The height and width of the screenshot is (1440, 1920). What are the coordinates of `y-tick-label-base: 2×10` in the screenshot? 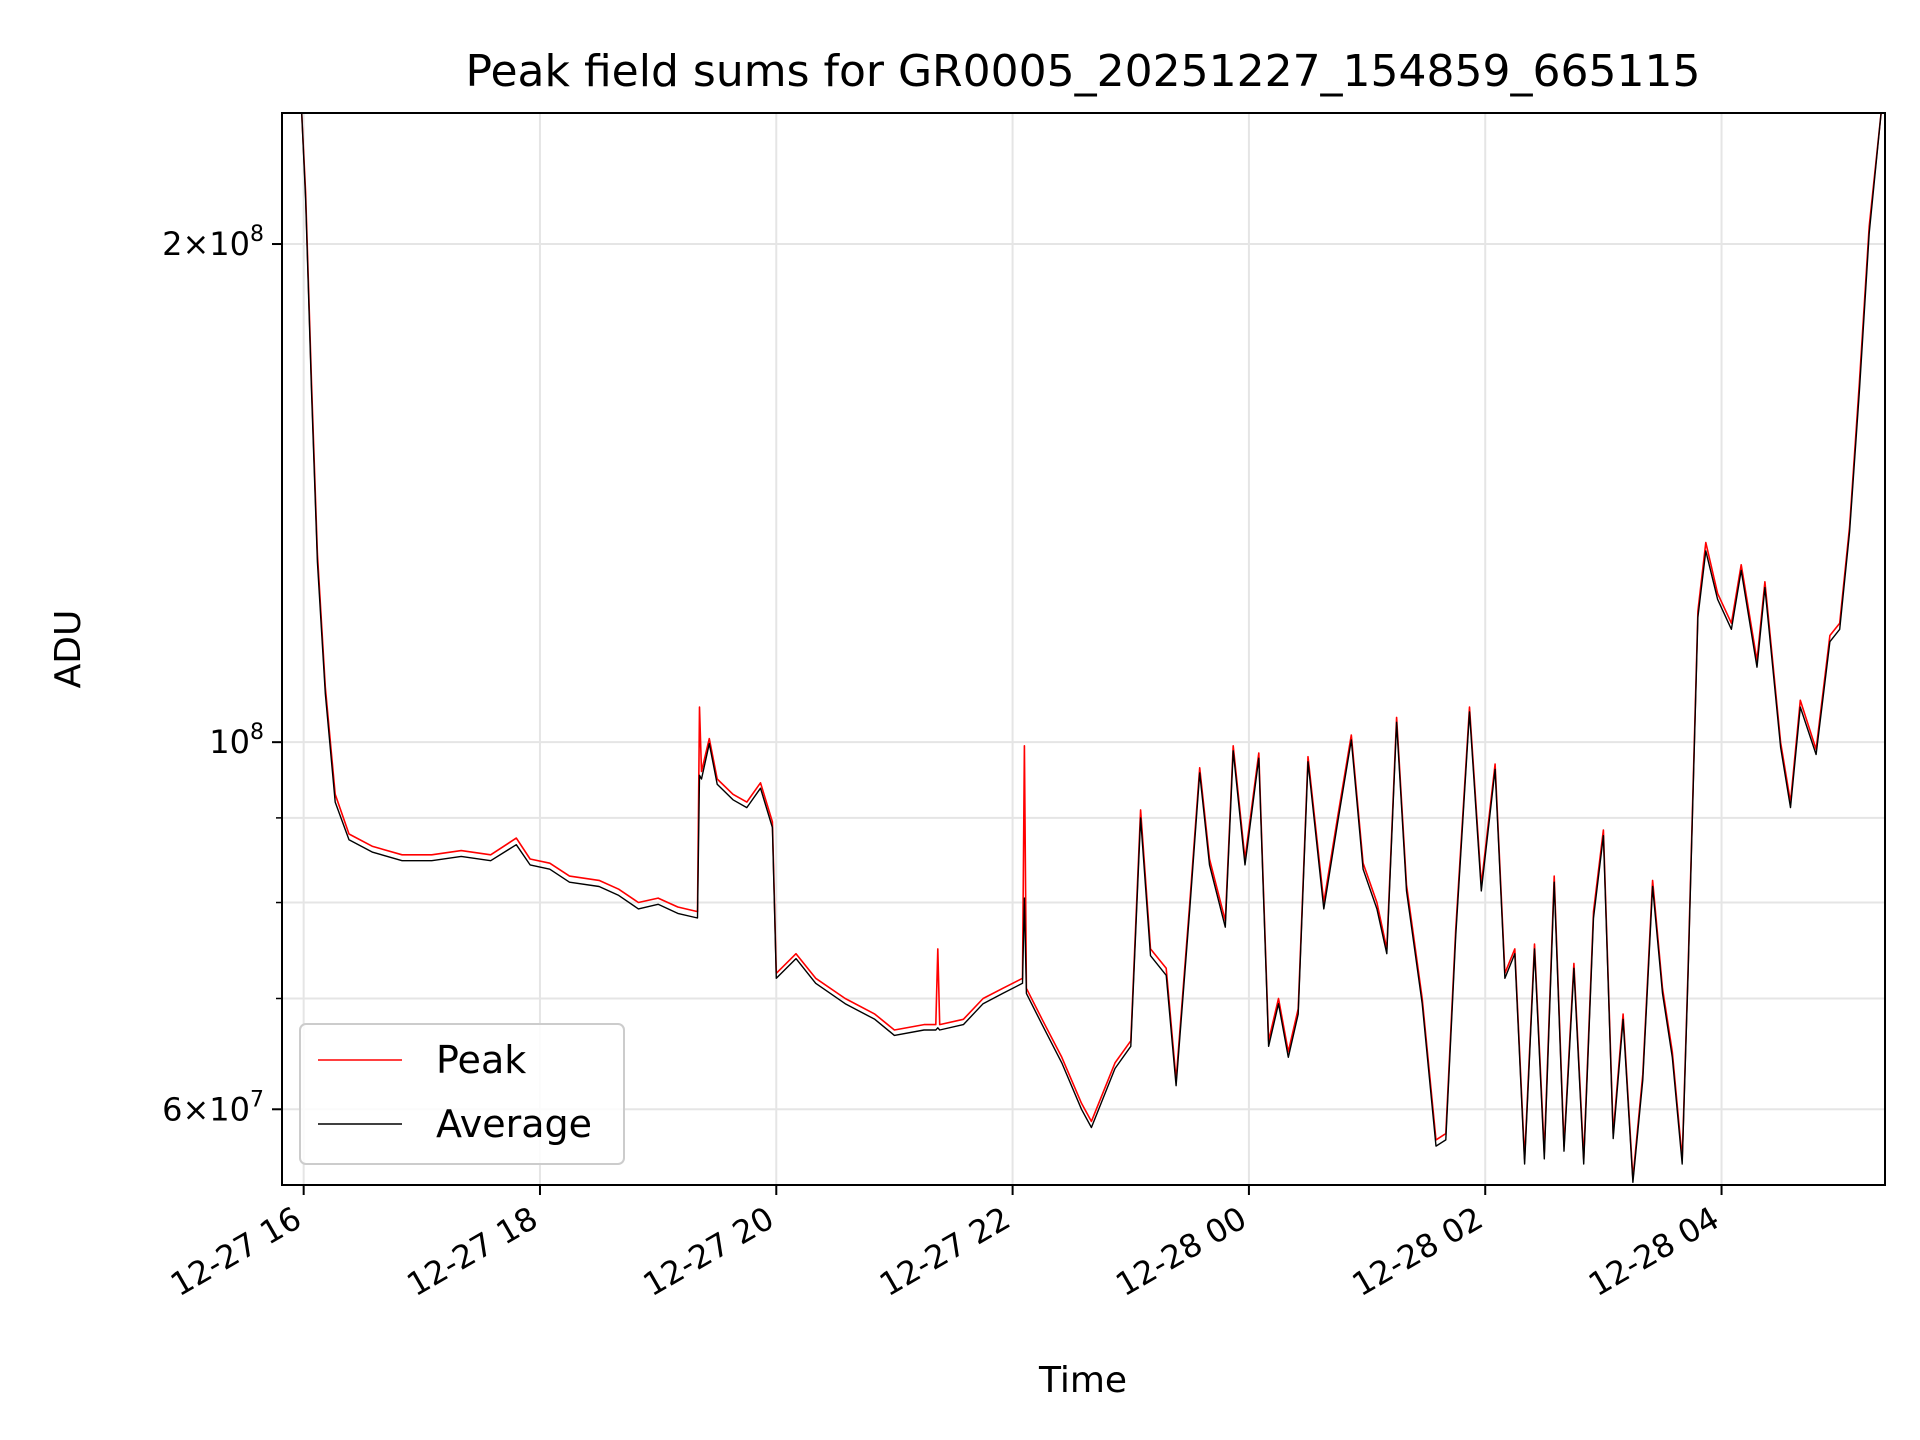 It's located at (206, 244).